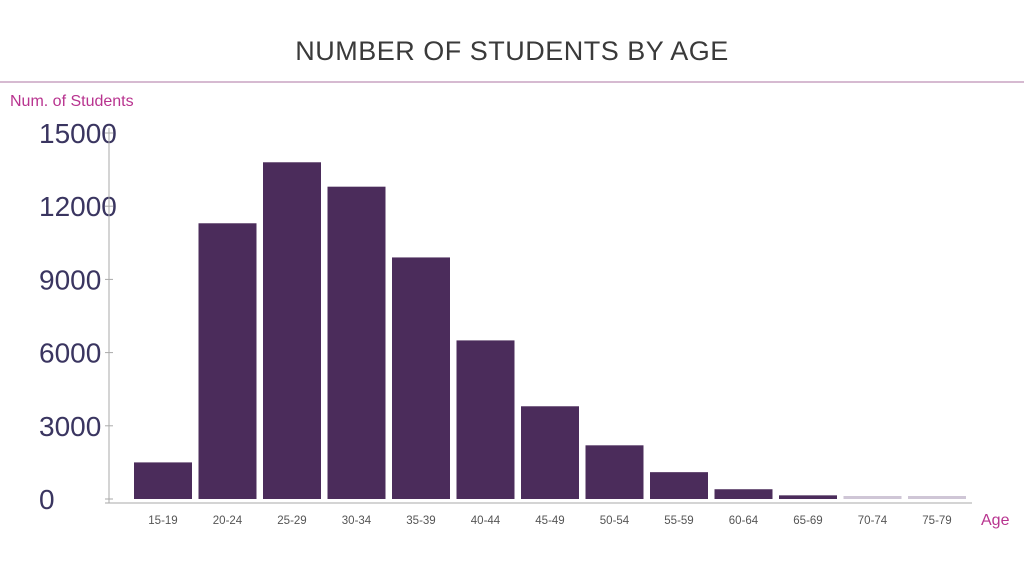 The height and width of the screenshot is (576, 1024). Describe the element at coordinates (936, 521) in the screenshot. I see `x-tick-label: 75-79` at that location.